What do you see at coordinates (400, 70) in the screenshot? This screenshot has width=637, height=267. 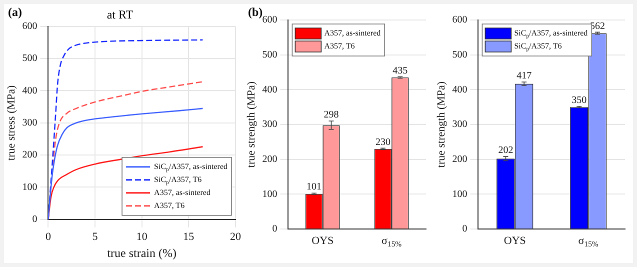 I see `data-label: 435` at bounding box center [400, 70].